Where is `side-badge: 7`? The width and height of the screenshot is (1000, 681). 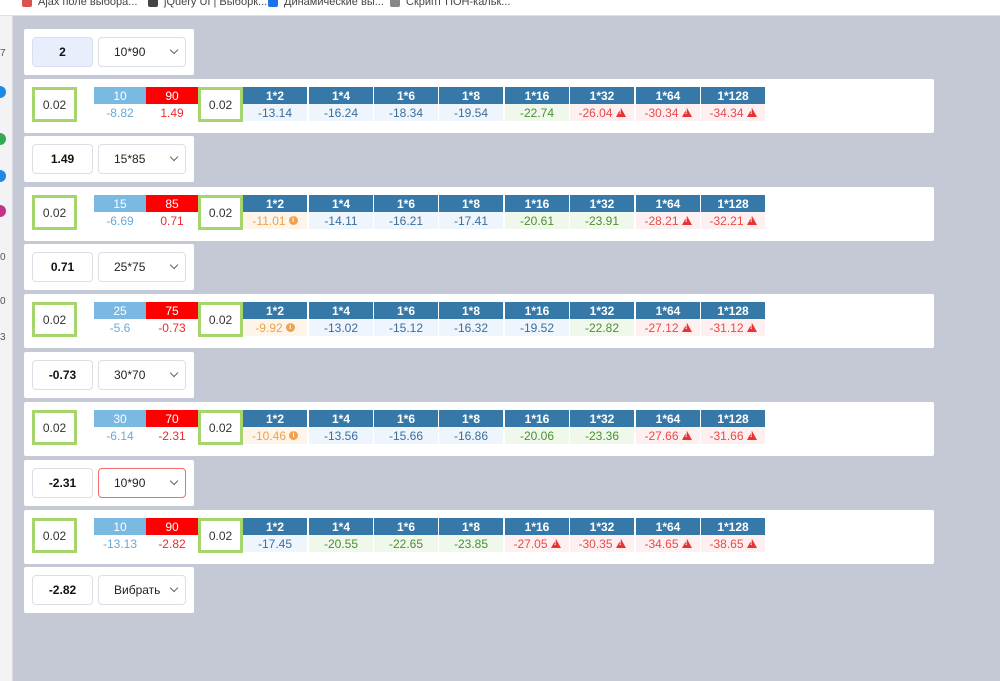
side-badge: 7 is located at coordinates (3, 53).